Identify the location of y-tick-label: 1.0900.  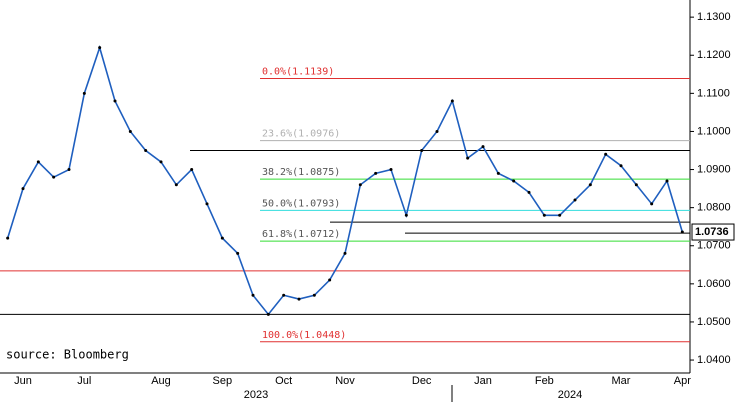
(714, 169).